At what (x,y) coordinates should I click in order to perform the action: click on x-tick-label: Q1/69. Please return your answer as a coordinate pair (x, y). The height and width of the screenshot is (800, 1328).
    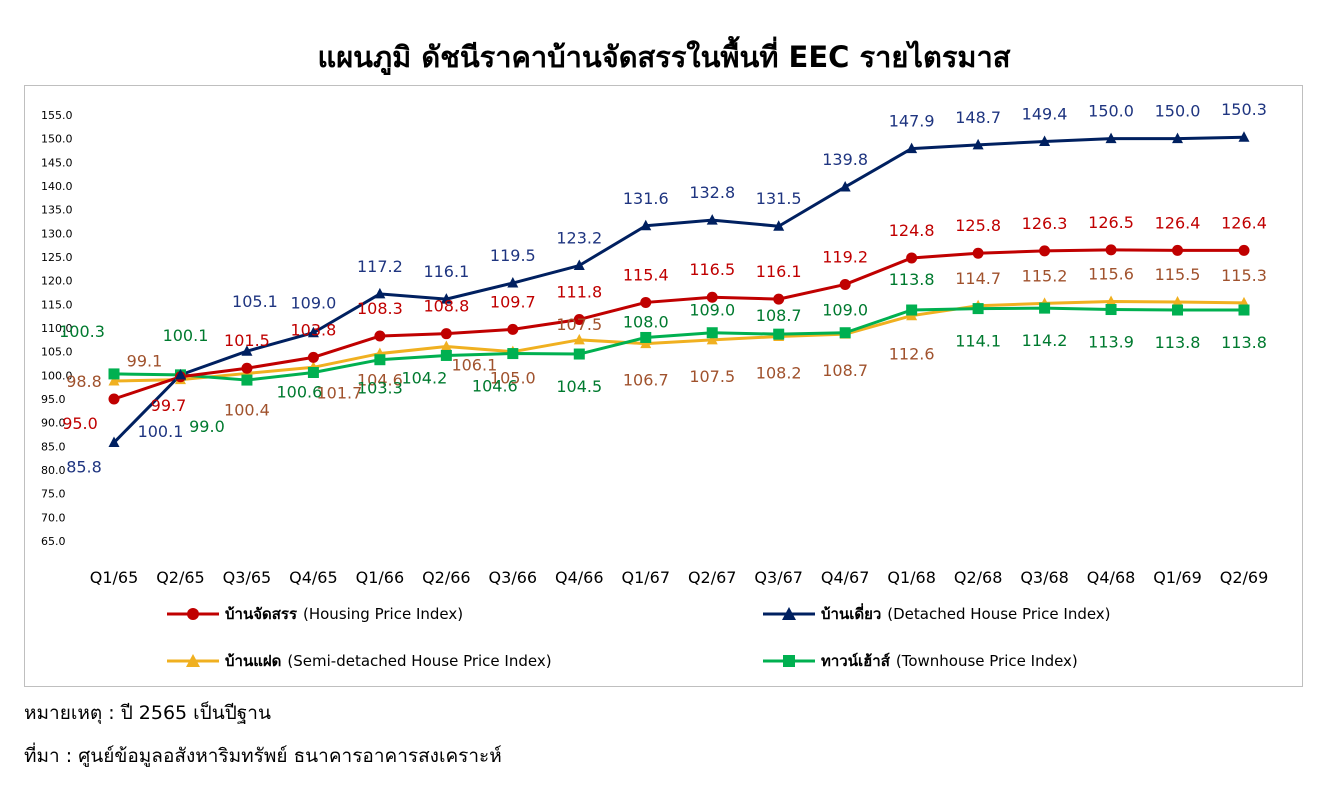
    Looking at the image, I should click on (1177, 577).